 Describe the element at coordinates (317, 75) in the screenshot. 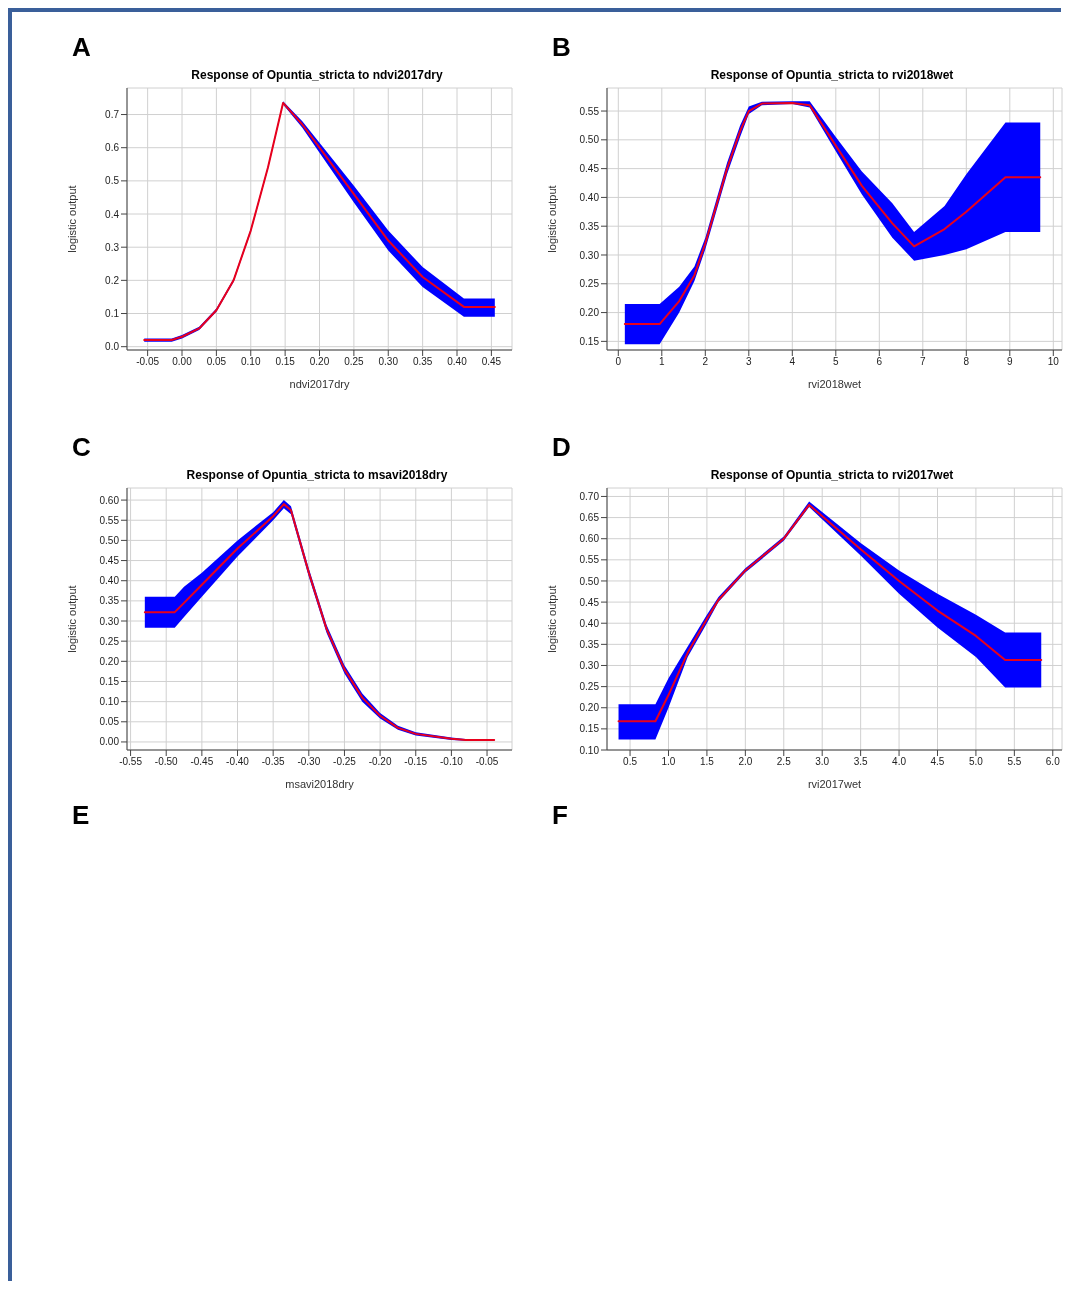

I see `chart-title: Response of Opuntia_stricta to ndvi2017dry` at that location.